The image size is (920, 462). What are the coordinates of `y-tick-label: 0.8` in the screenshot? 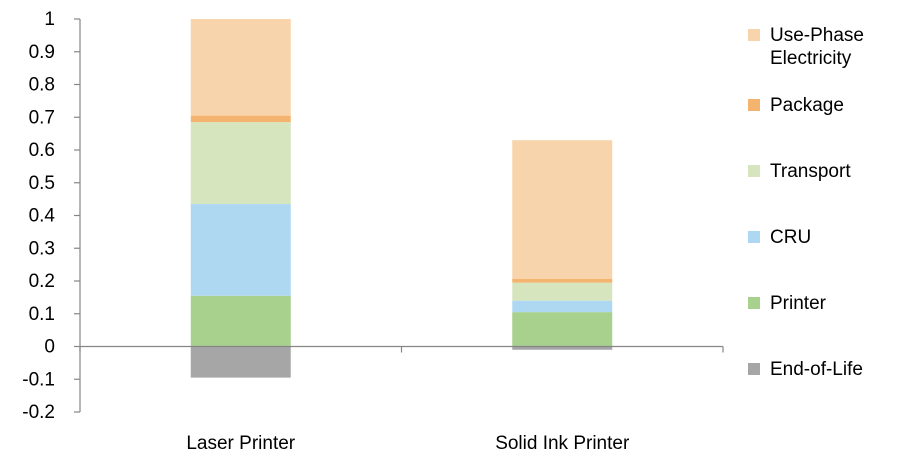 It's located at (42, 85).